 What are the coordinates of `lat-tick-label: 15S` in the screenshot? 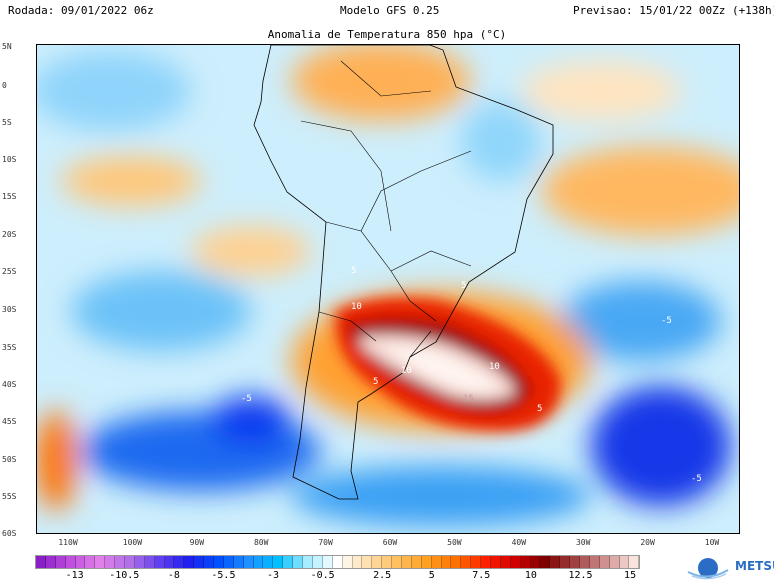 It's located at (9, 196).